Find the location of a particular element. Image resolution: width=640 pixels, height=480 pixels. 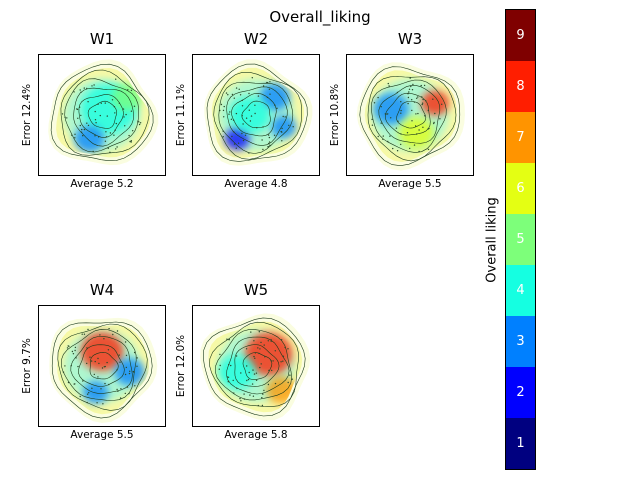

colorbar-level-6: 6 is located at coordinates (520, 188).